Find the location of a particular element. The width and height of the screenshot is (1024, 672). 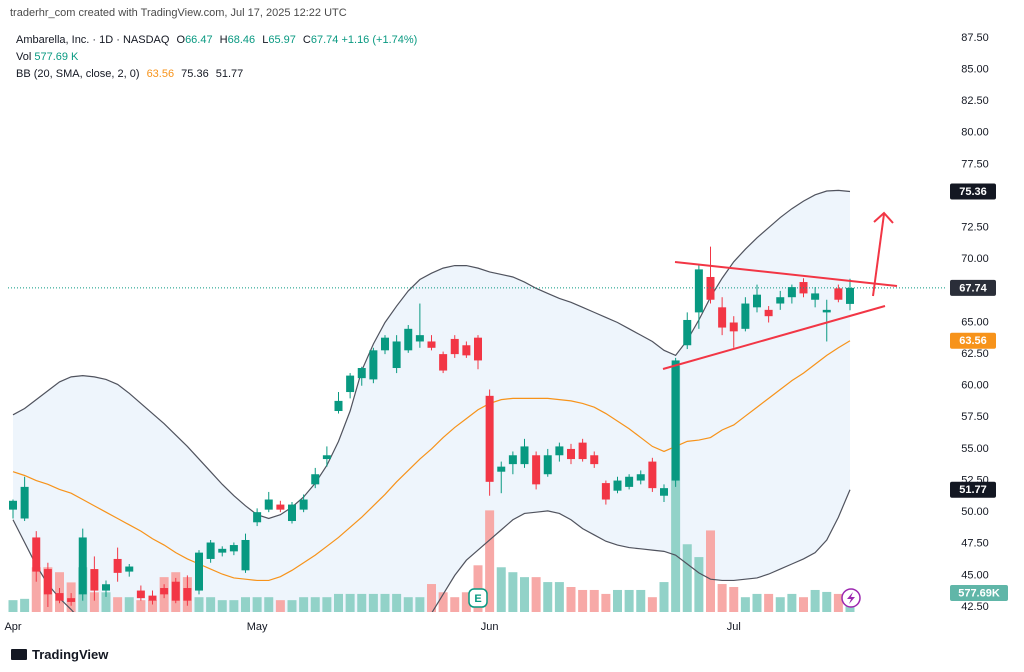

y-tick-label: 50.00 is located at coordinates (975, 512).